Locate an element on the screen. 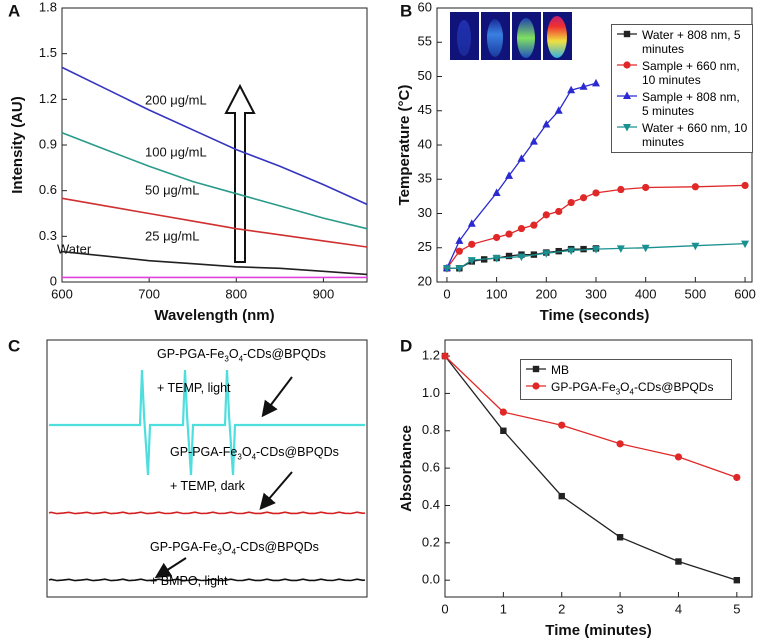 Image resolution: width=762 pixels, height=644 pixels. legend-entry: Sample + 660 nm, 10 minutes is located at coordinates (682, 73).